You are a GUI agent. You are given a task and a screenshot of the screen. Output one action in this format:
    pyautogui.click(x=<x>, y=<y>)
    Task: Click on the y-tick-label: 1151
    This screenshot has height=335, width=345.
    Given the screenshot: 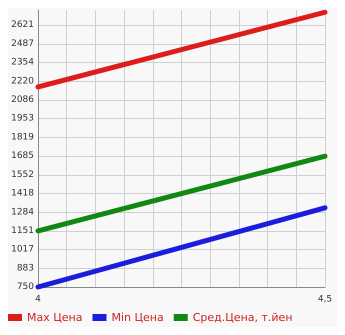 What is the action you would take?
    pyautogui.click(x=22, y=231)
    